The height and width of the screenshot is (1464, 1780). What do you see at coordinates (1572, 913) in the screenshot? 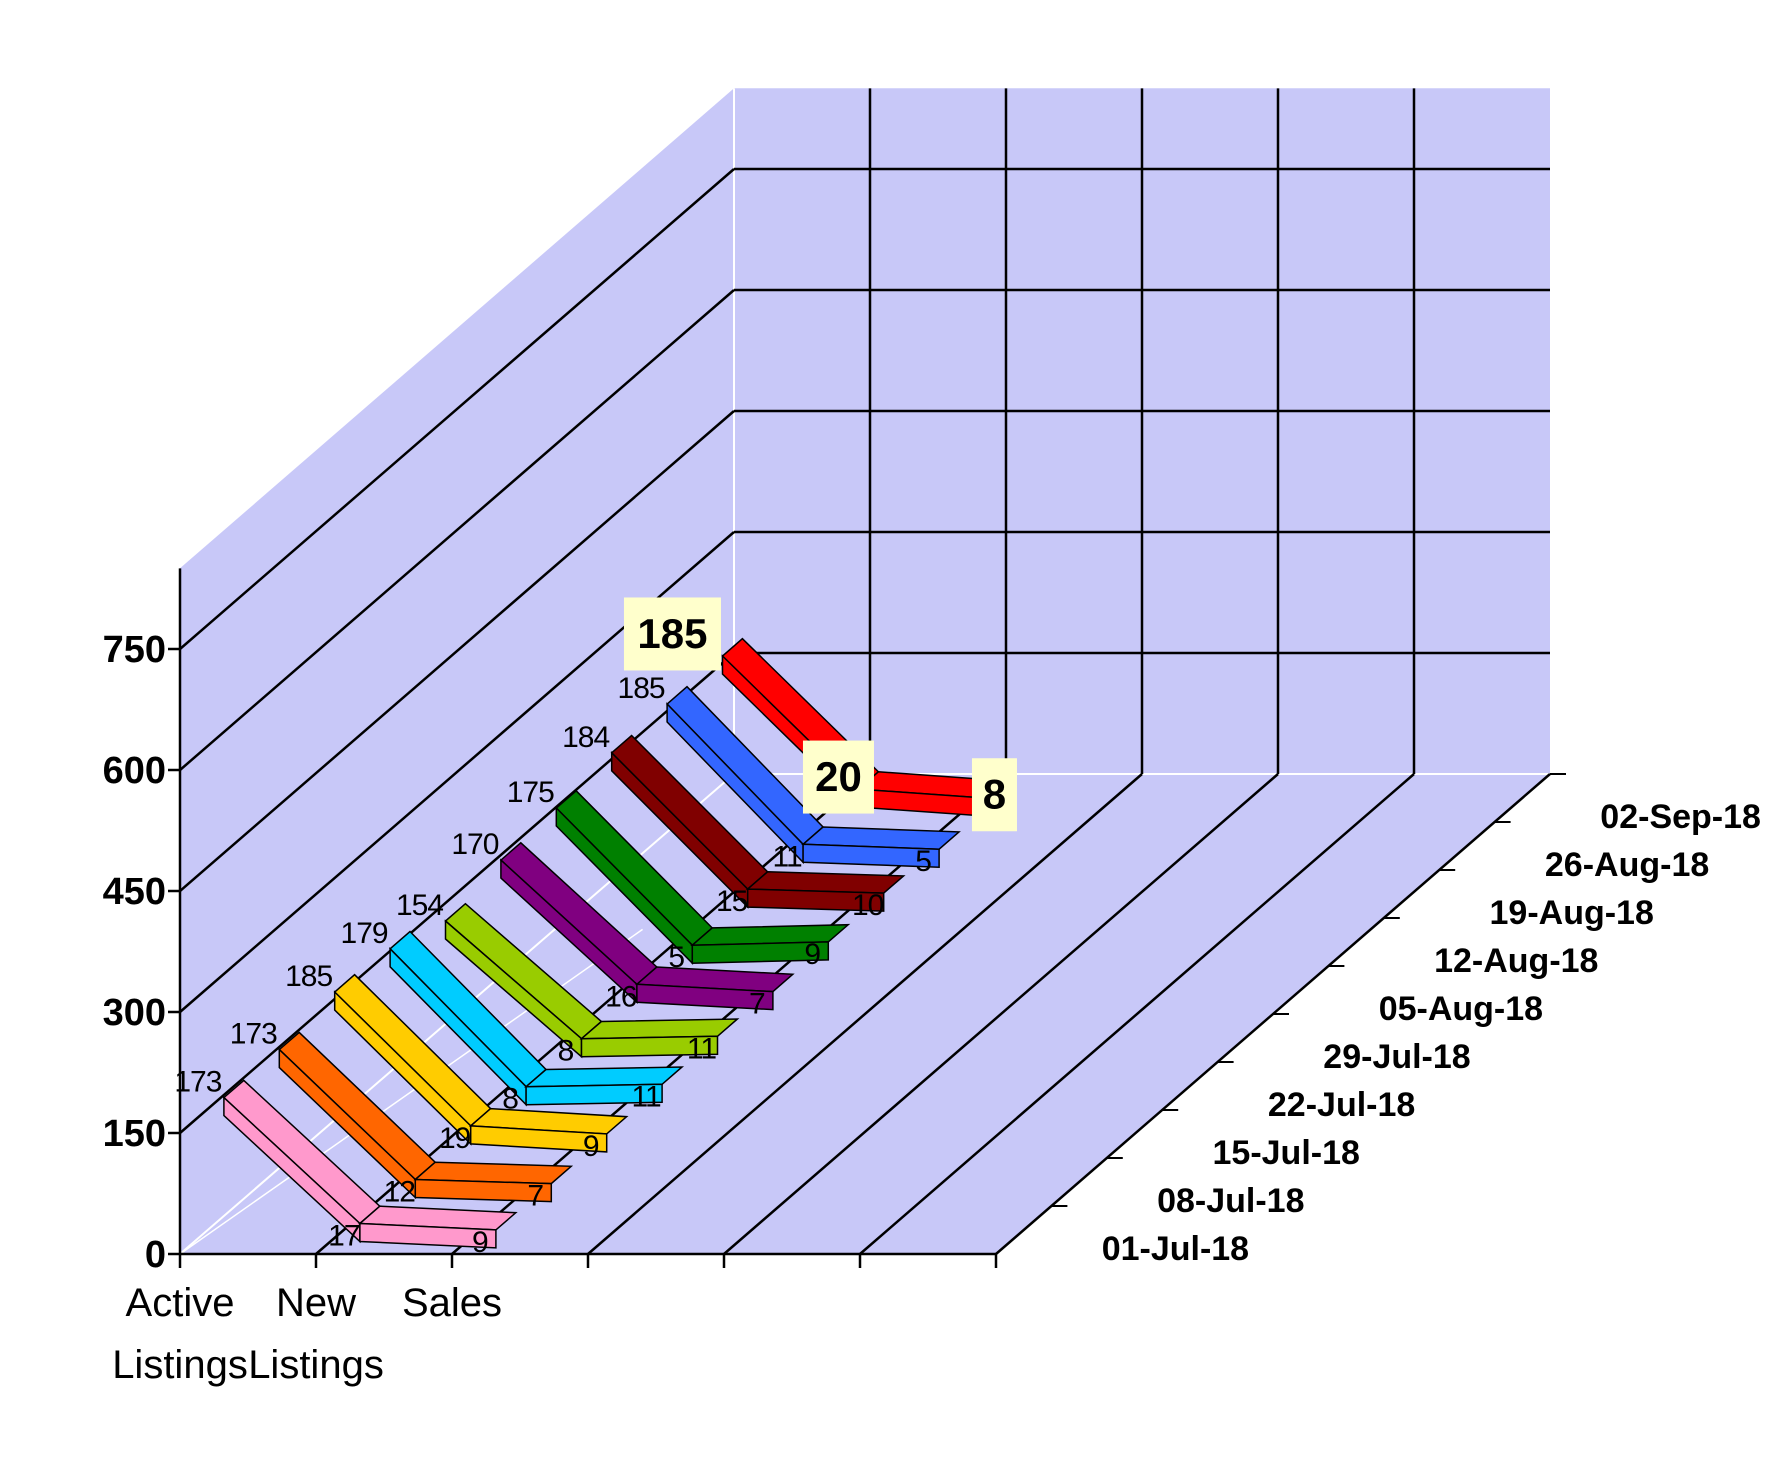
I see `depth-tick-label: 19-Aug-18` at bounding box center [1572, 913].